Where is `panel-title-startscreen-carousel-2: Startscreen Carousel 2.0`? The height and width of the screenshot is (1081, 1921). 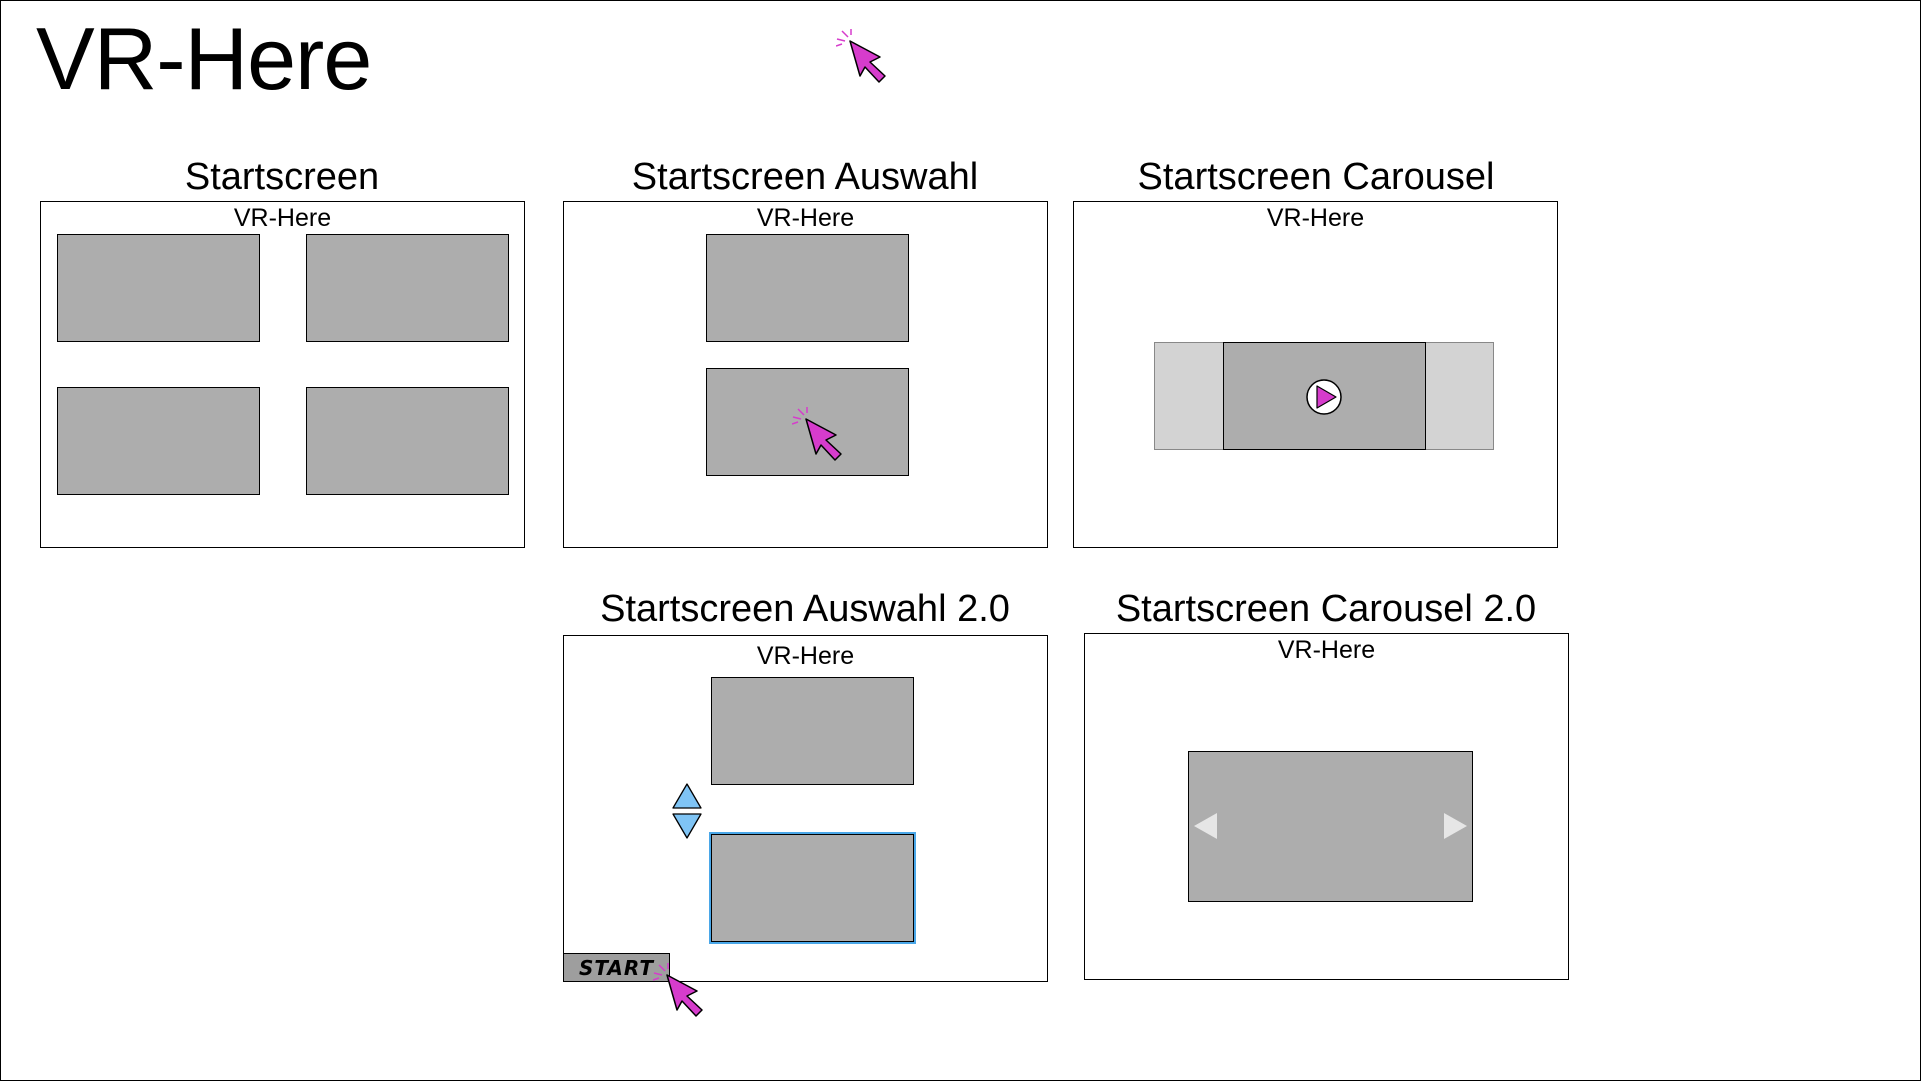 panel-title-startscreen-carousel-2: Startscreen Carousel 2.0 is located at coordinates (1326, 609).